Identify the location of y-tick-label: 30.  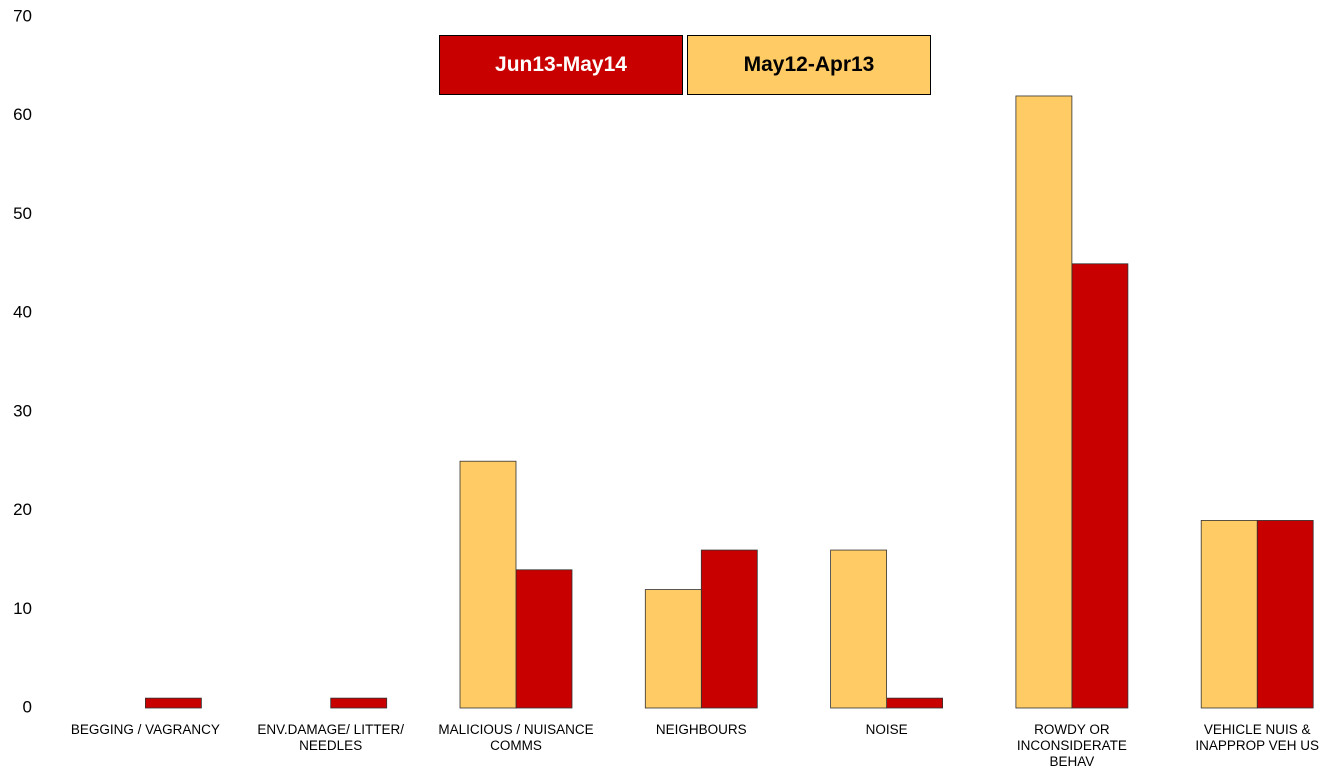
(22, 410).